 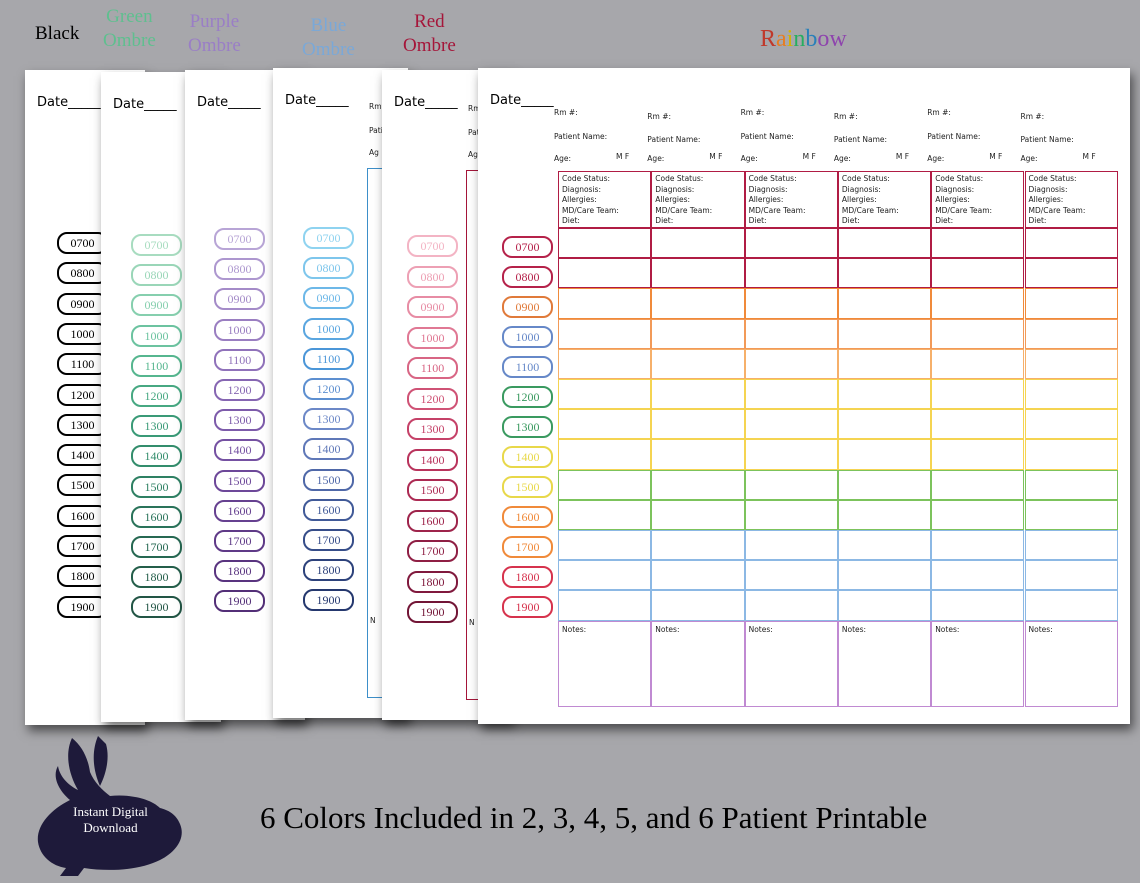 I want to click on label-blue-ombre: Blue Ombre, so click(x=328, y=38).